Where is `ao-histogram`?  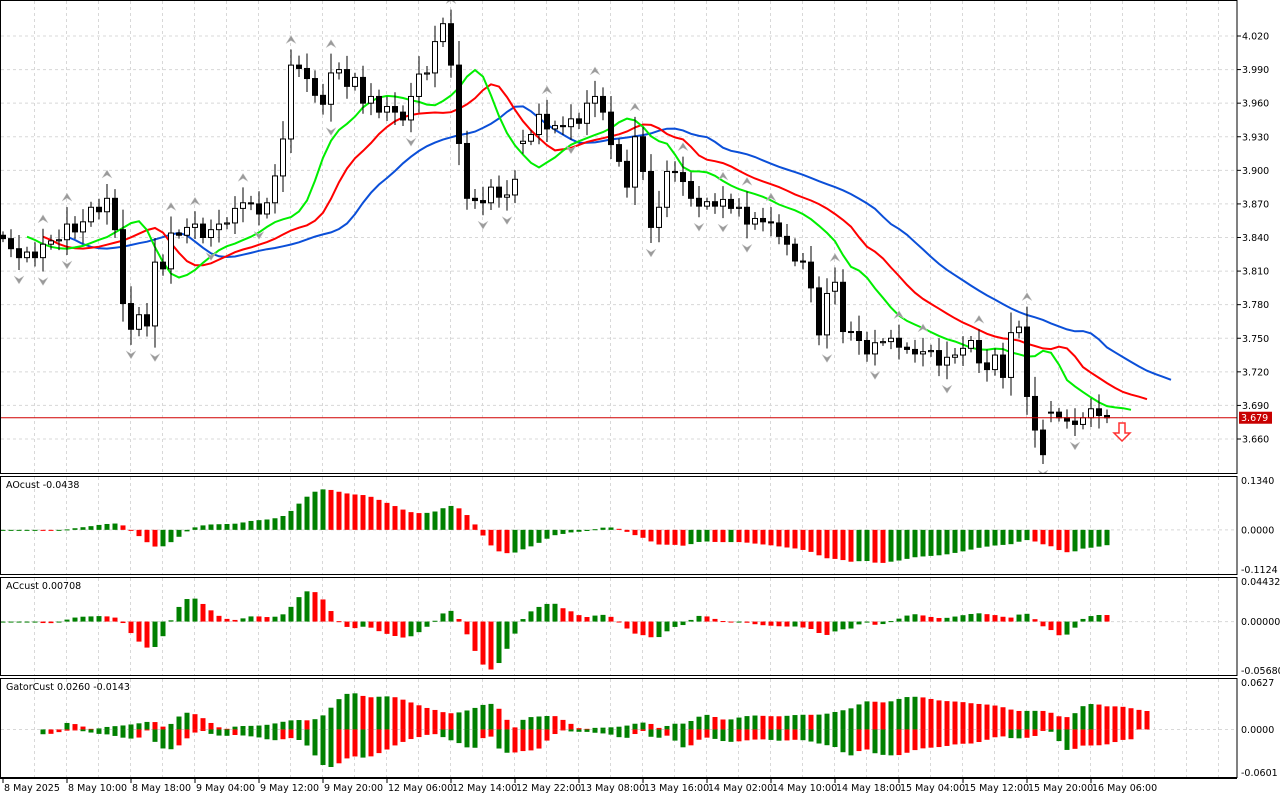
ao-histogram is located at coordinates (555, 526).